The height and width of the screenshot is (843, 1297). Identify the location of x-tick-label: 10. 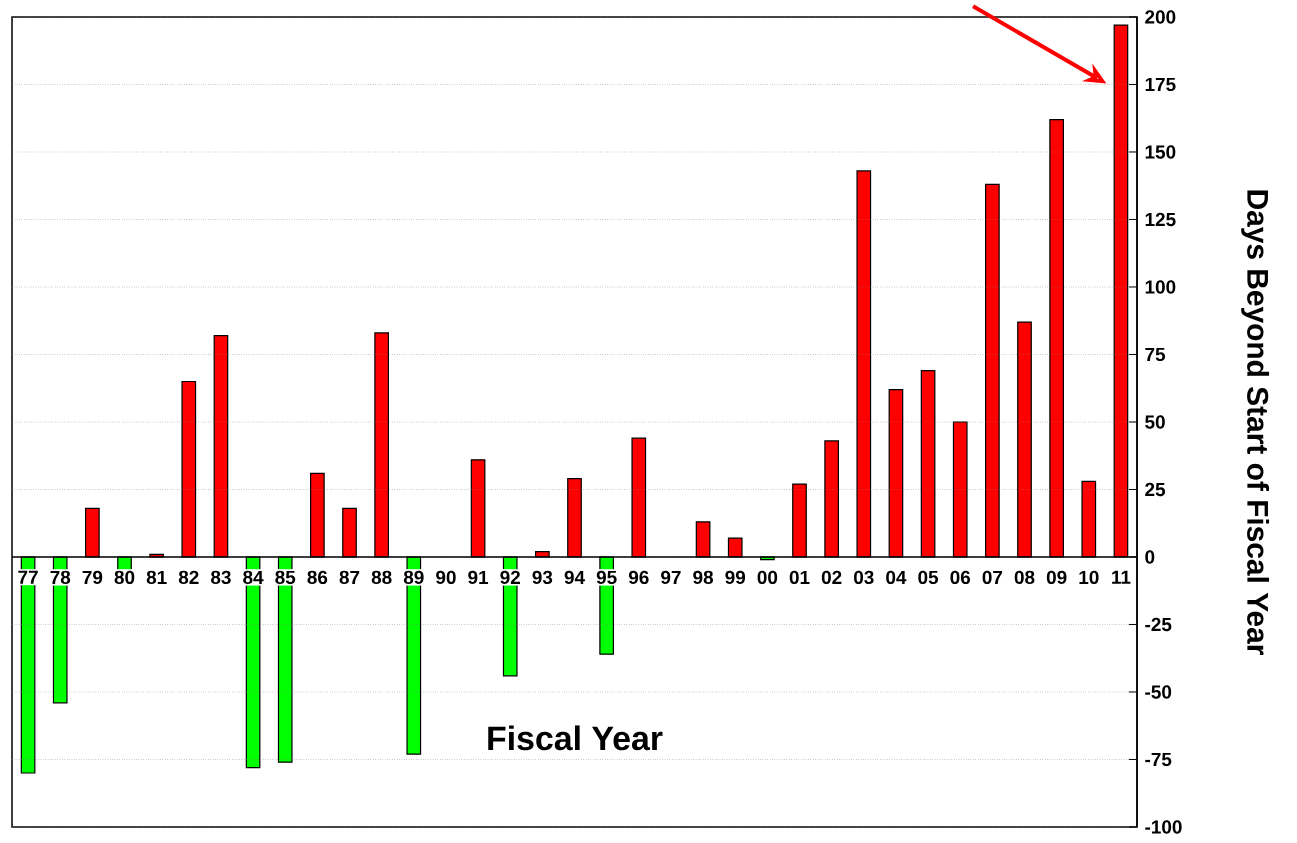
(1089, 577).